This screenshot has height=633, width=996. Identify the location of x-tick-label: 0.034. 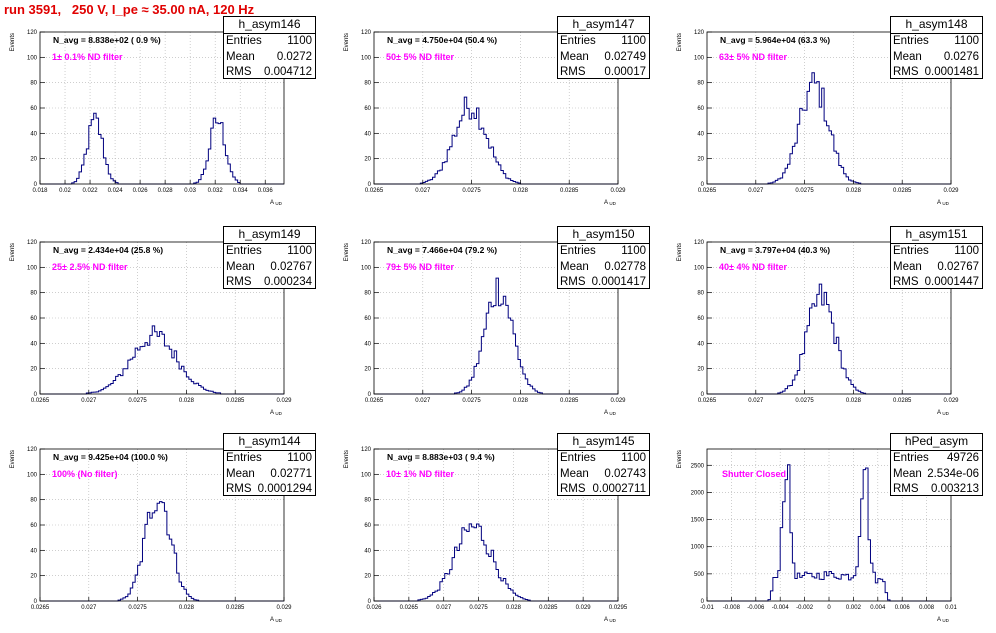
(241, 191).